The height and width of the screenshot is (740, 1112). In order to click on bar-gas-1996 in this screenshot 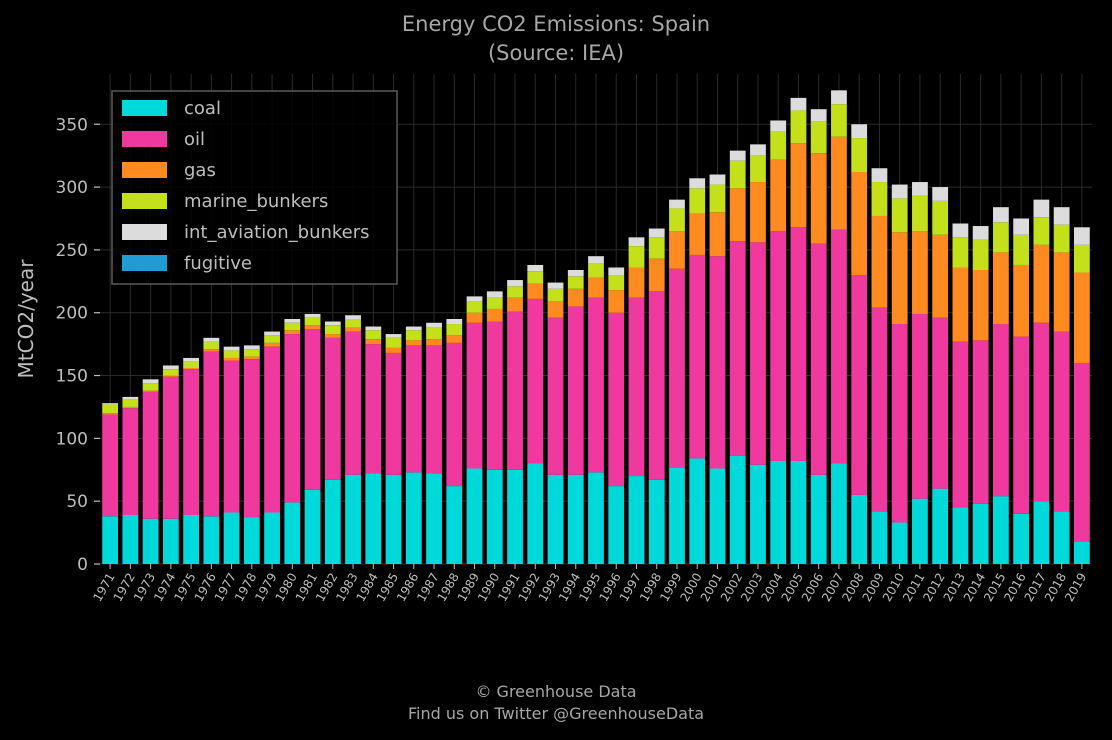, I will do `click(616, 301)`.